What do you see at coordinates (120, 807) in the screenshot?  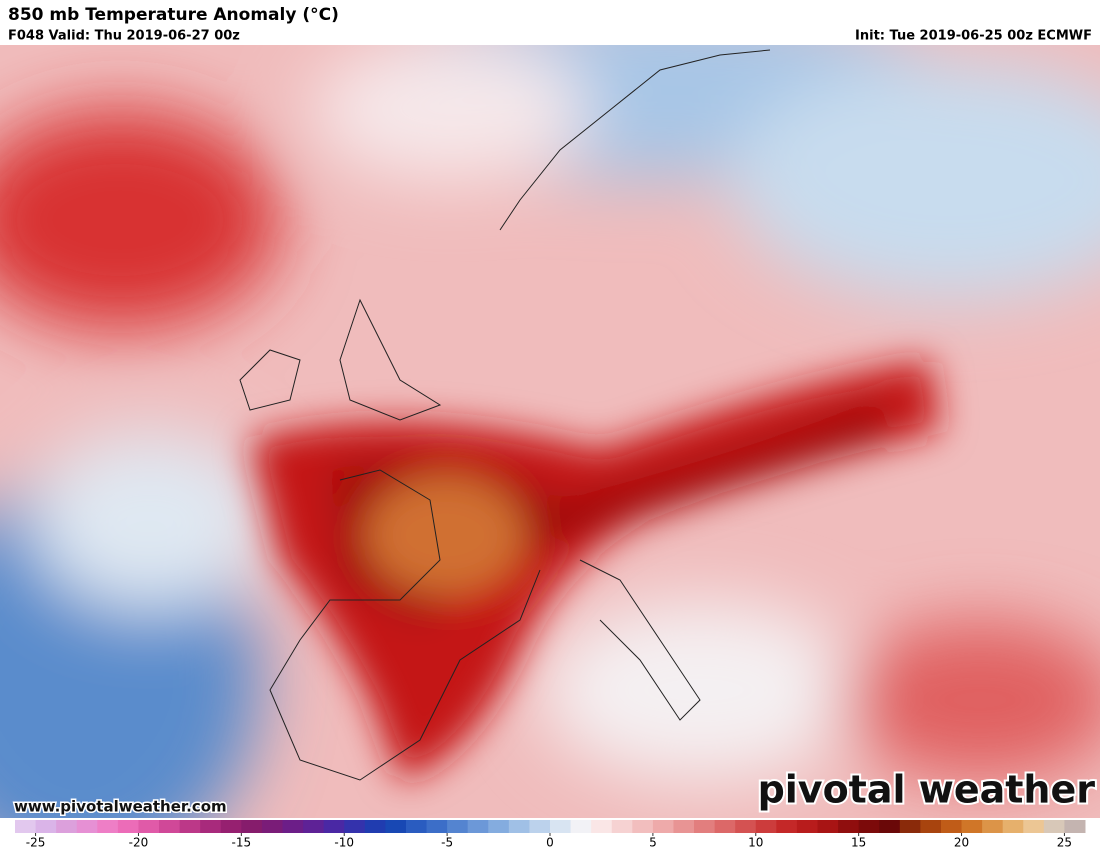 I see `website: www.pivotalweather.com` at bounding box center [120, 807].